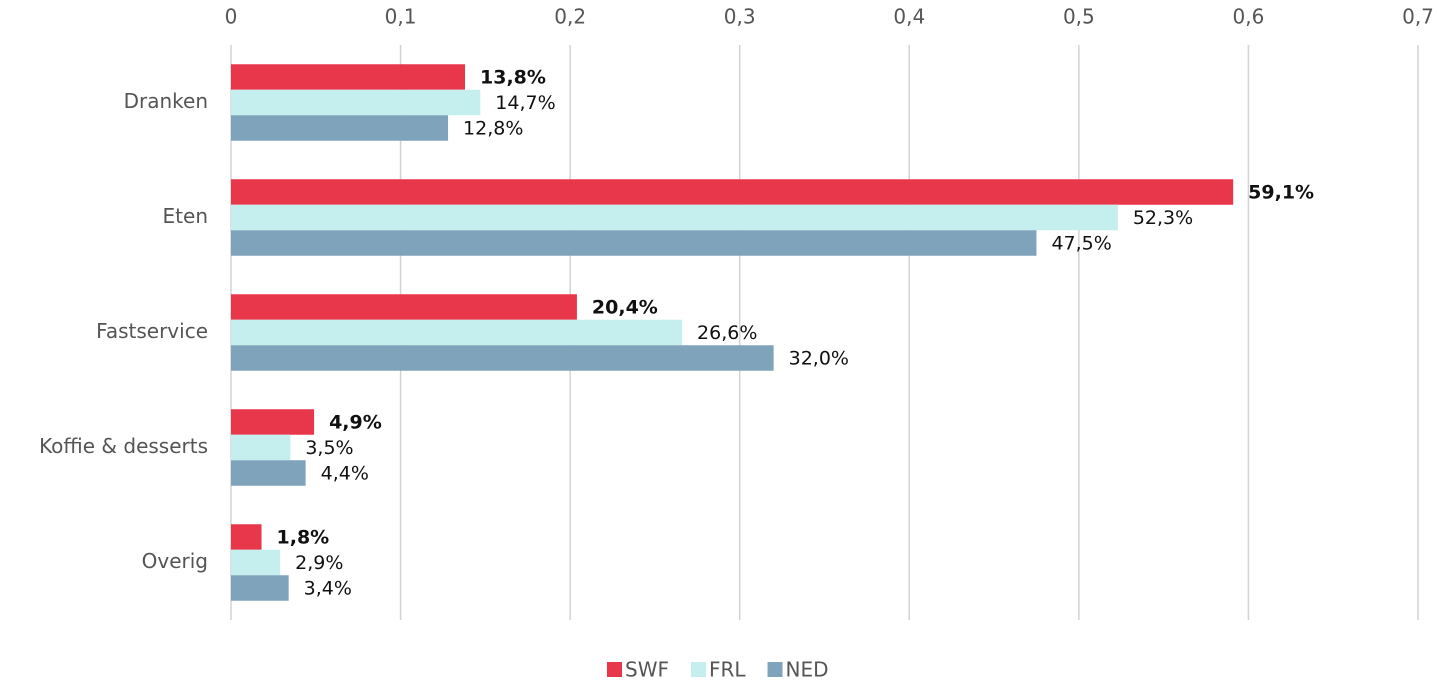  What do you see at coordinates (1418, 17) in the screenshot?
I see `x-tick-label: 0,7` at bounding box center [1418, 17].